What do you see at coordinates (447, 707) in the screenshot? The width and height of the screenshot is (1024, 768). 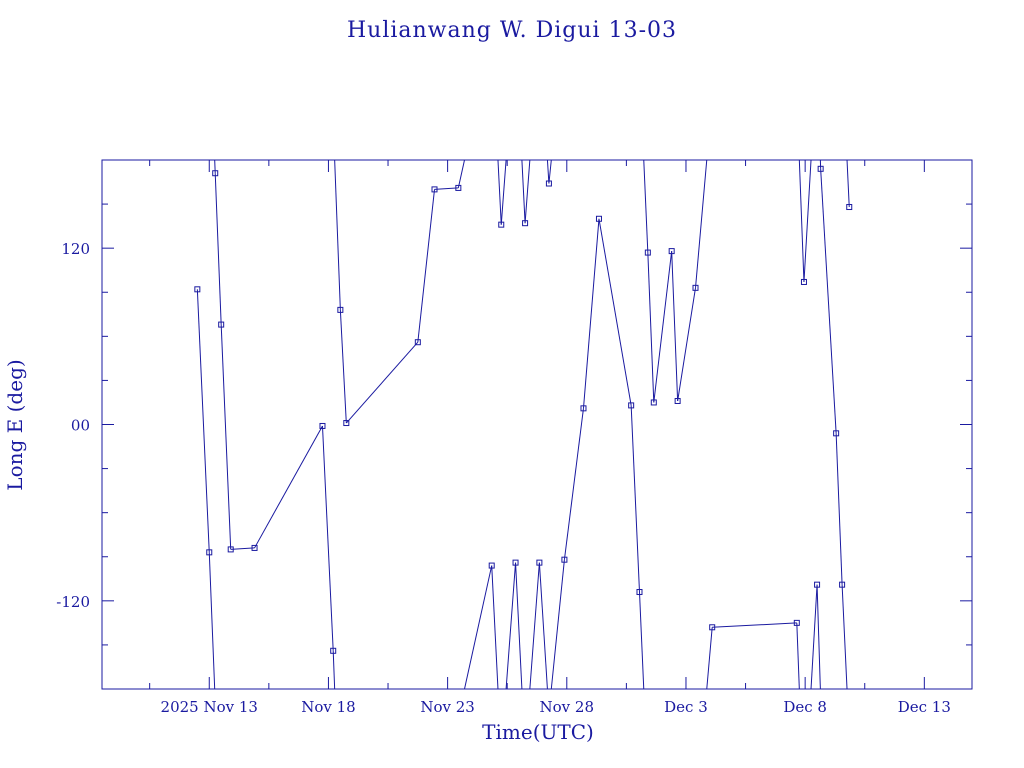 I see `x-tick-label: Nov 23` at bounding box center [447, 707].